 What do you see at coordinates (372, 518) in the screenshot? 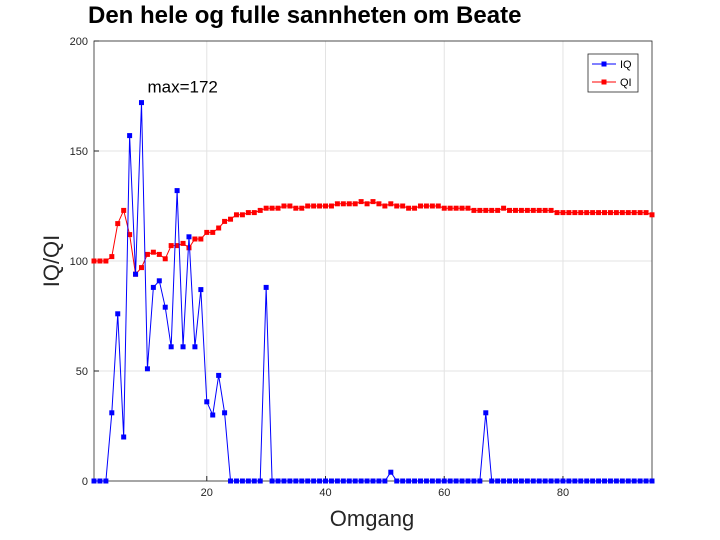
I see `x-axis-label: Omgang` at bounding box center [372, 518].